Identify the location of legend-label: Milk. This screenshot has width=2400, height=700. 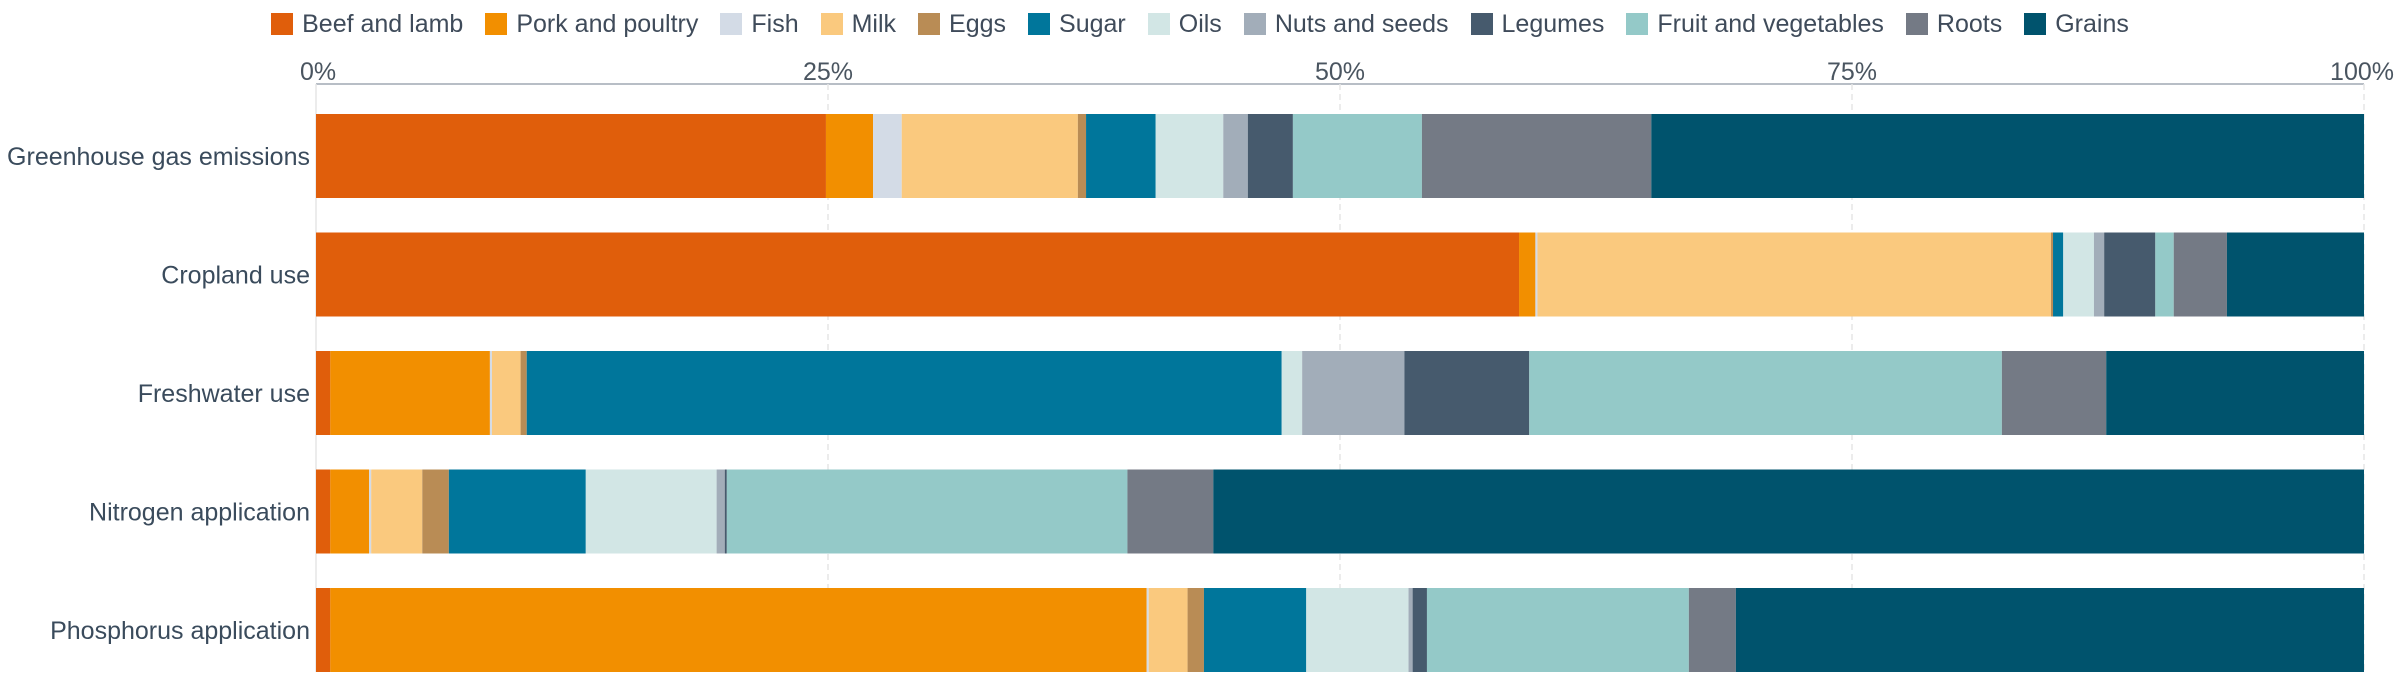
(874, 23).